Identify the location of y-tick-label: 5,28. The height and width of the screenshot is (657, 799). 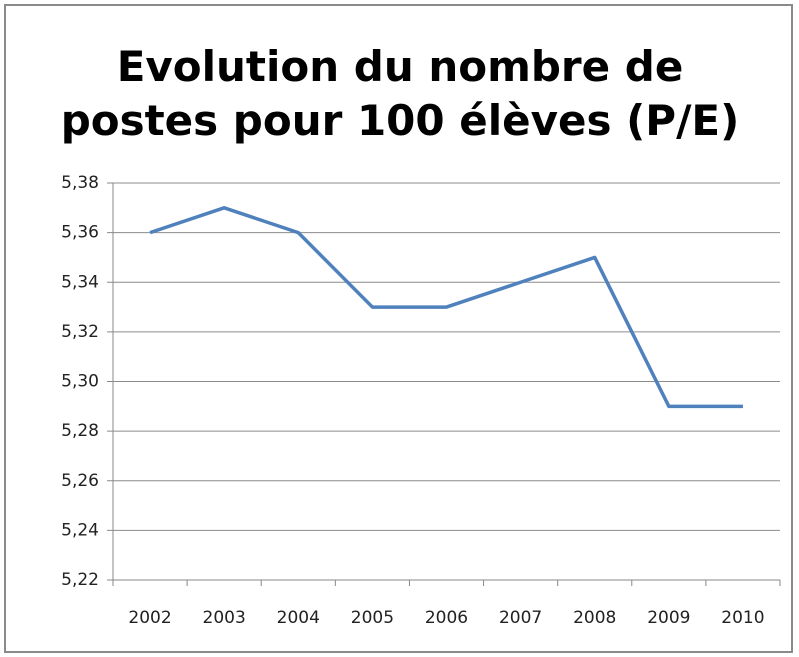
(80, 431).